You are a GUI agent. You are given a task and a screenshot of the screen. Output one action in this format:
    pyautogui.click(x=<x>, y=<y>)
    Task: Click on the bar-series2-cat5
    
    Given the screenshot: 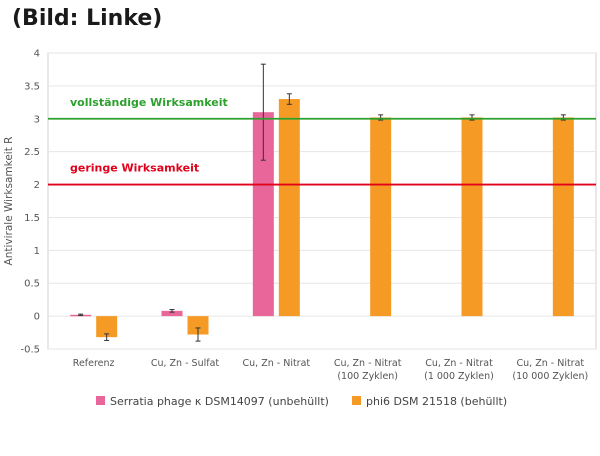 What is the action you would take?
    pyautogui.click(x=472, y=217)
    